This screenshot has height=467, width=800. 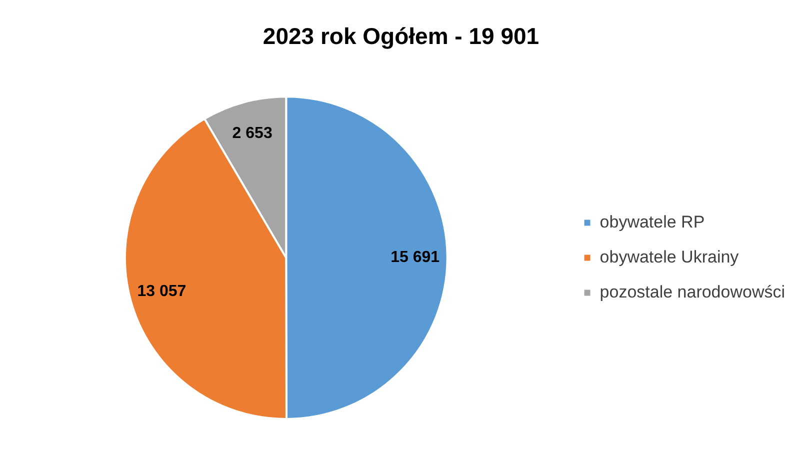 I want to click on data-label: 13 057, so click(x=161, y=291).